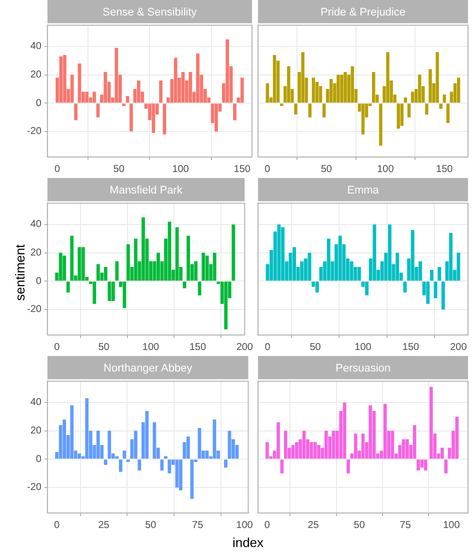 Image resolution: width=474 pixels, height=553 pixels. I want to click on x-tick-label: 150, so click(242, 169).